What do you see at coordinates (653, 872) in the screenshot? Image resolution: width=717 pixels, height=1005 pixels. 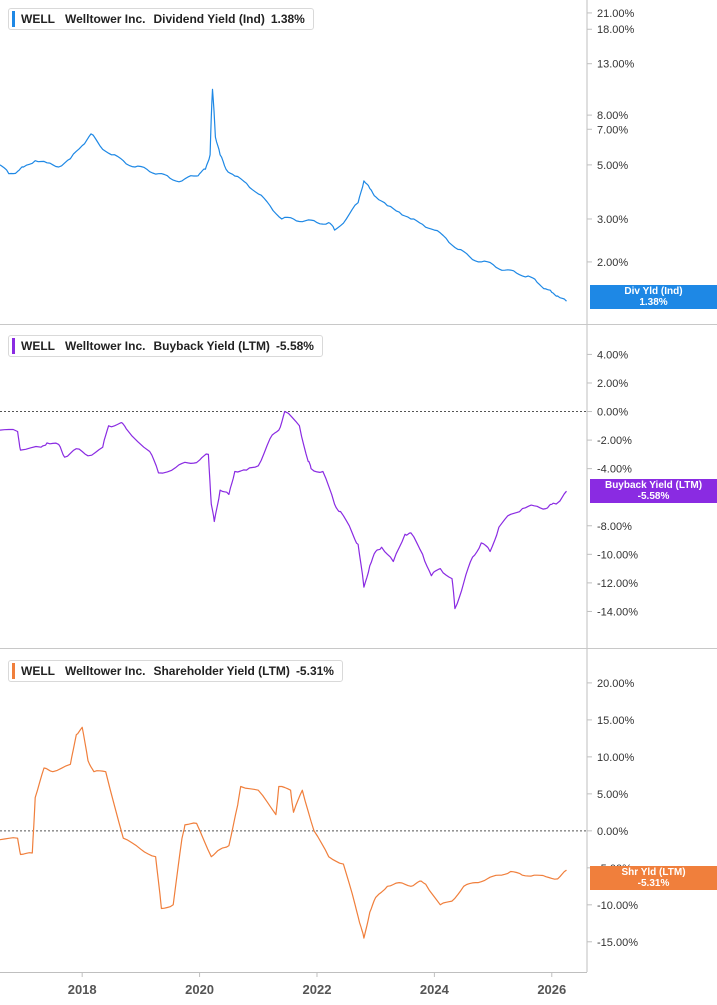 I see `flag-label: Shr Yld (LTM)` at bounding box center [653, 872].